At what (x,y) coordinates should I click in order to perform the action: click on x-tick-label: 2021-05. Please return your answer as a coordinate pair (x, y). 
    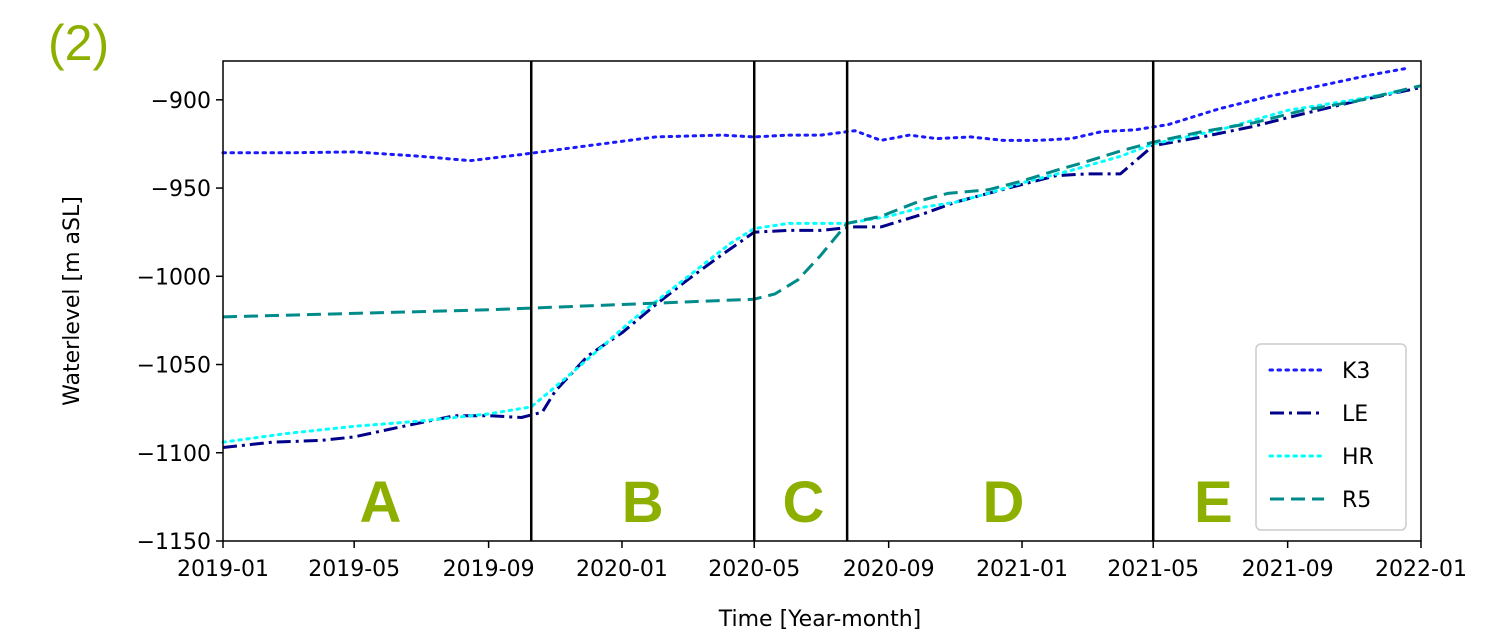
    Looking at the image, I should click on (1153, 569).